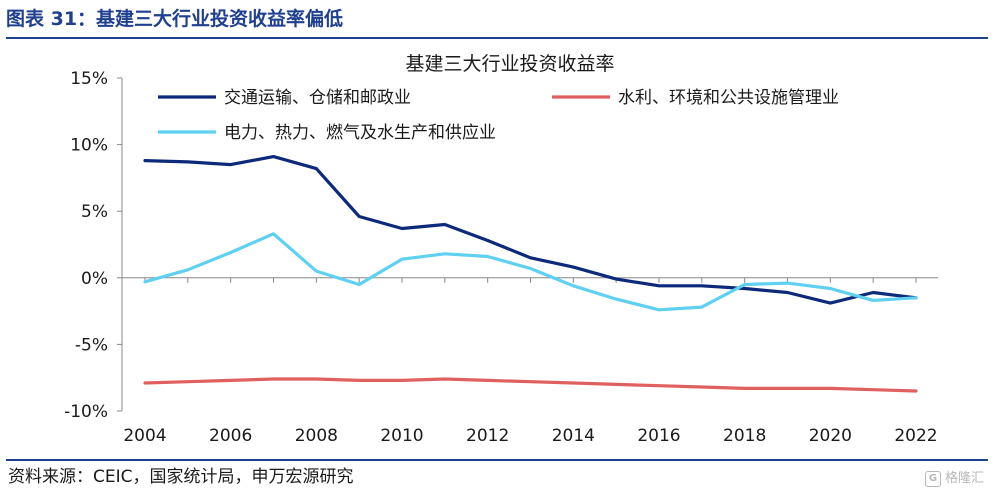  I want to click on x-tick-label: 2012, so click(487, 436).